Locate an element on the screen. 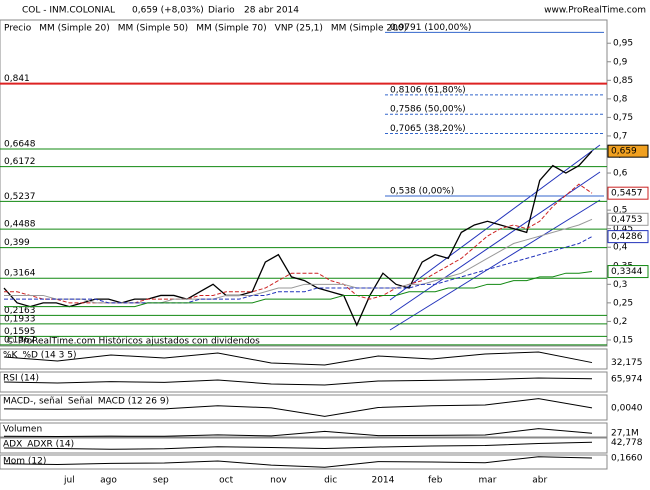 The width and height of the screenshot is (650, 490). symbol: COL - INM.COLONIAL is located at coordinates (68, 11).